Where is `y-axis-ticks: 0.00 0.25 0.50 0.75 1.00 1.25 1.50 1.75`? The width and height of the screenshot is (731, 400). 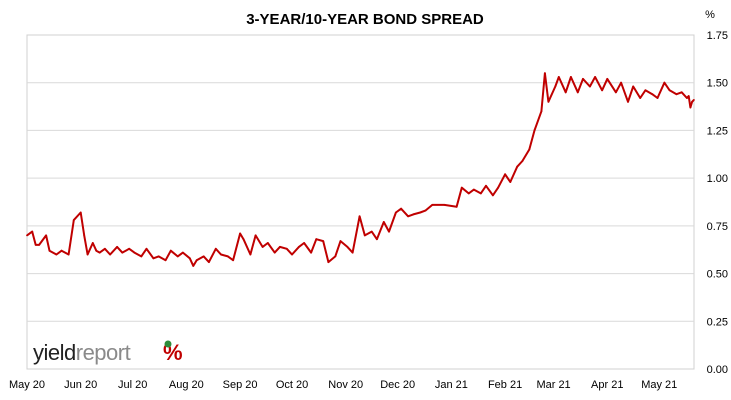 y-axis-ticks: 0.00 0.25 0.50 0.75 1.00 1.25 1.50 1.75 is located at coordinates (717, 203).